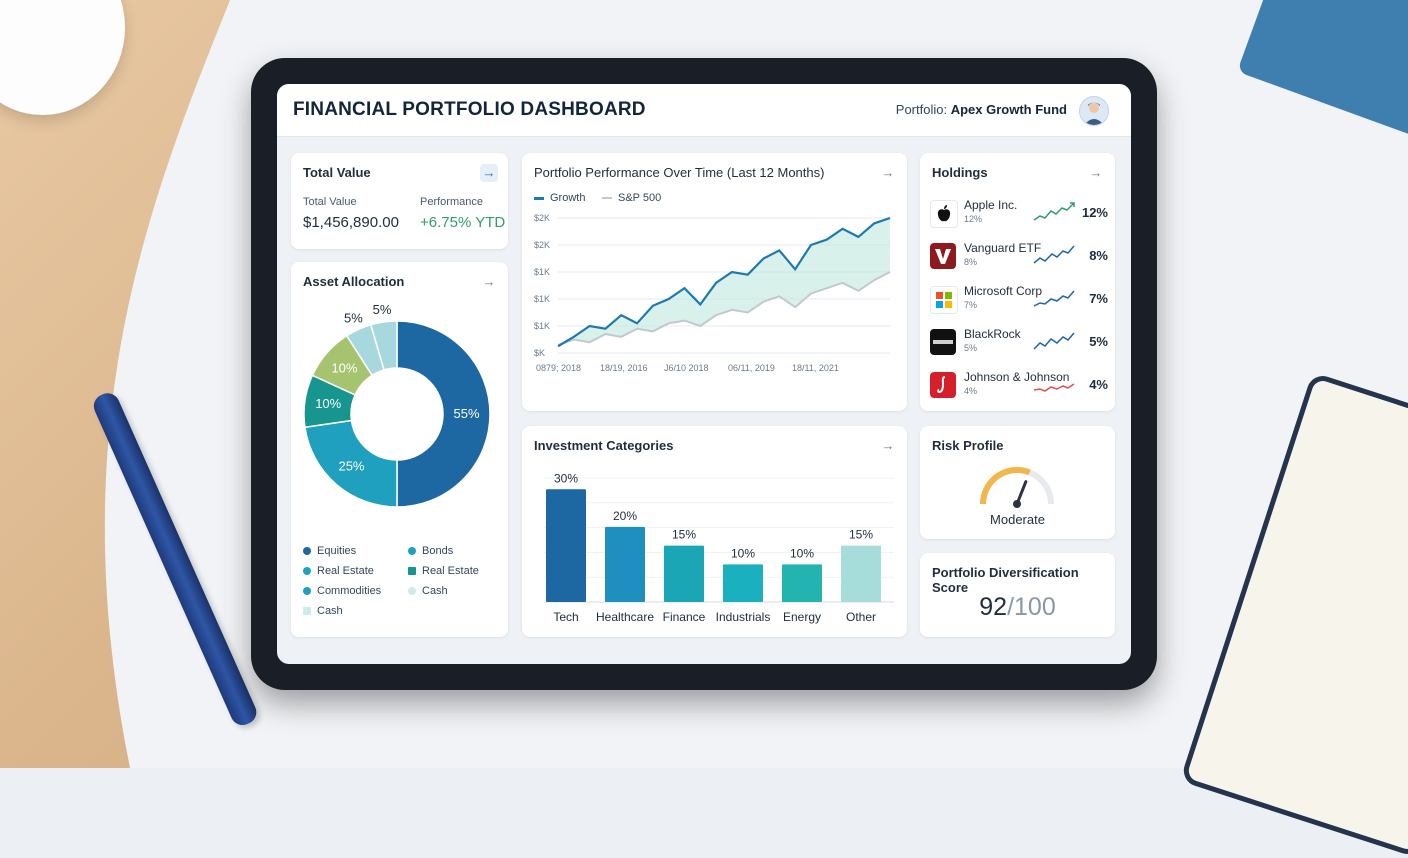  I want to click on holding-name: Apple Inc., so click(991, 205).